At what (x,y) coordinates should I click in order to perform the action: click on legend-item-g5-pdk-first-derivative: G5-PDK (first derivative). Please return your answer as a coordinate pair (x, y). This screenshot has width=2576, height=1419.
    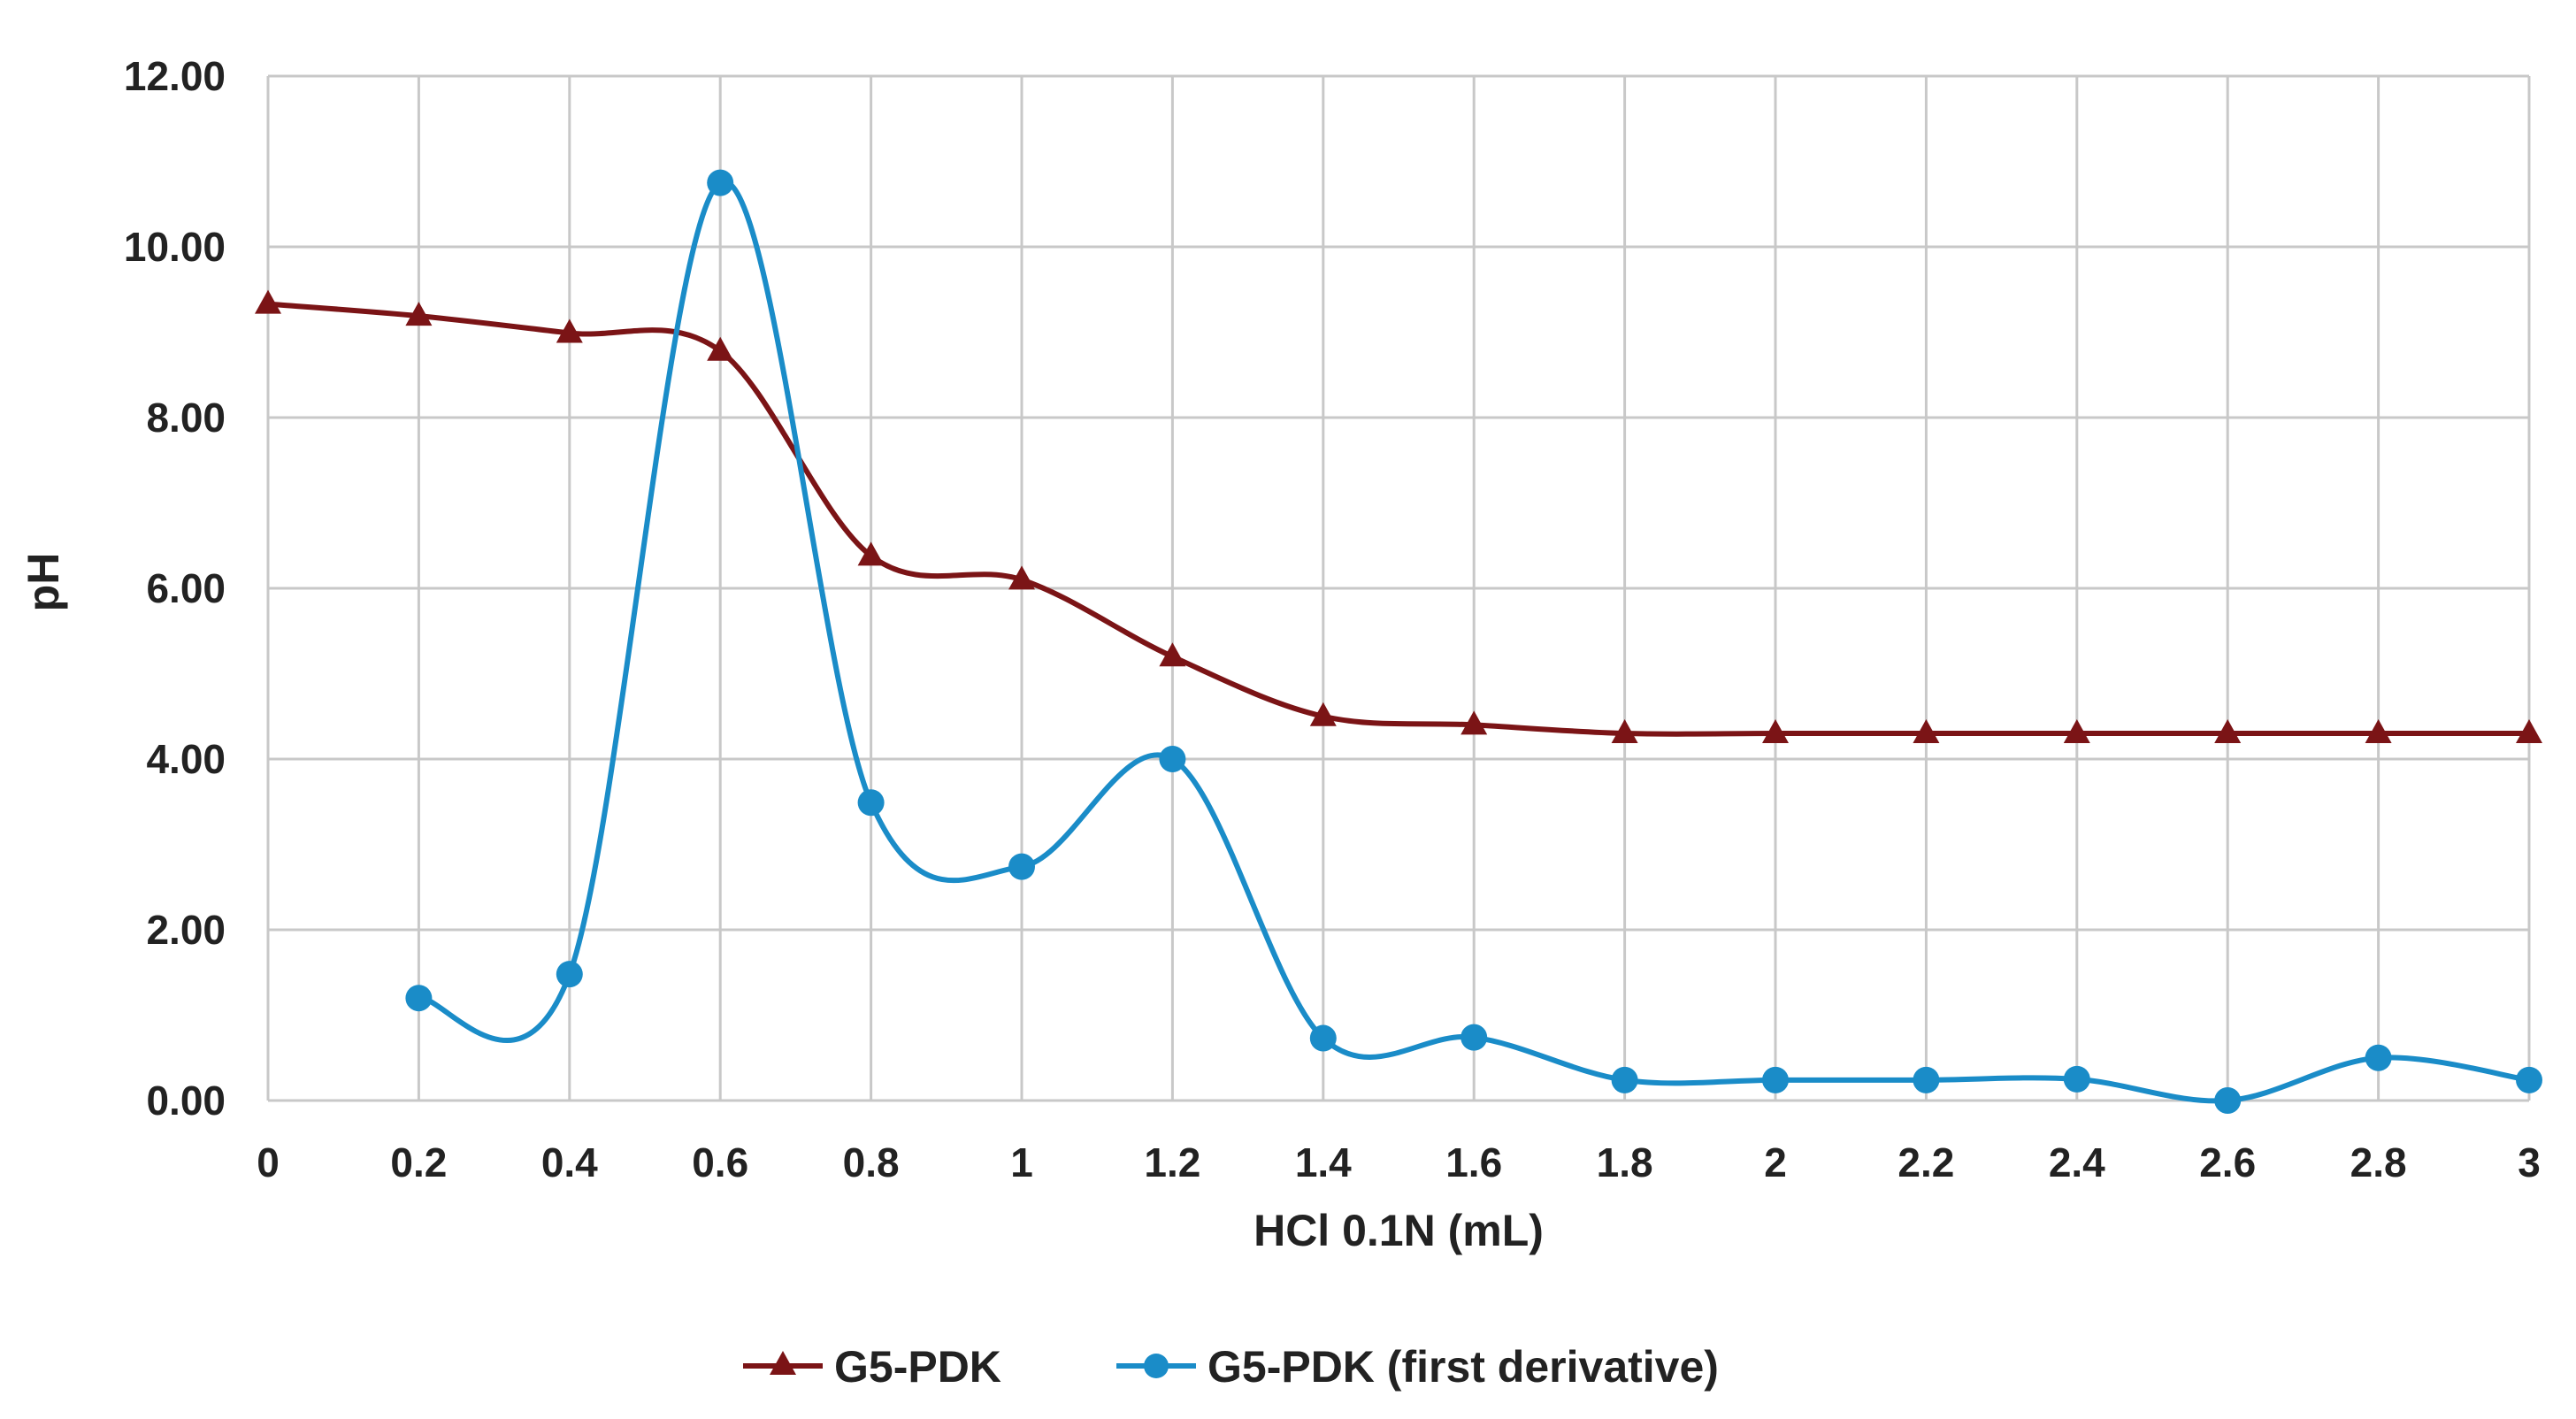
    Looking at the image, I should click on (1417, 1367).